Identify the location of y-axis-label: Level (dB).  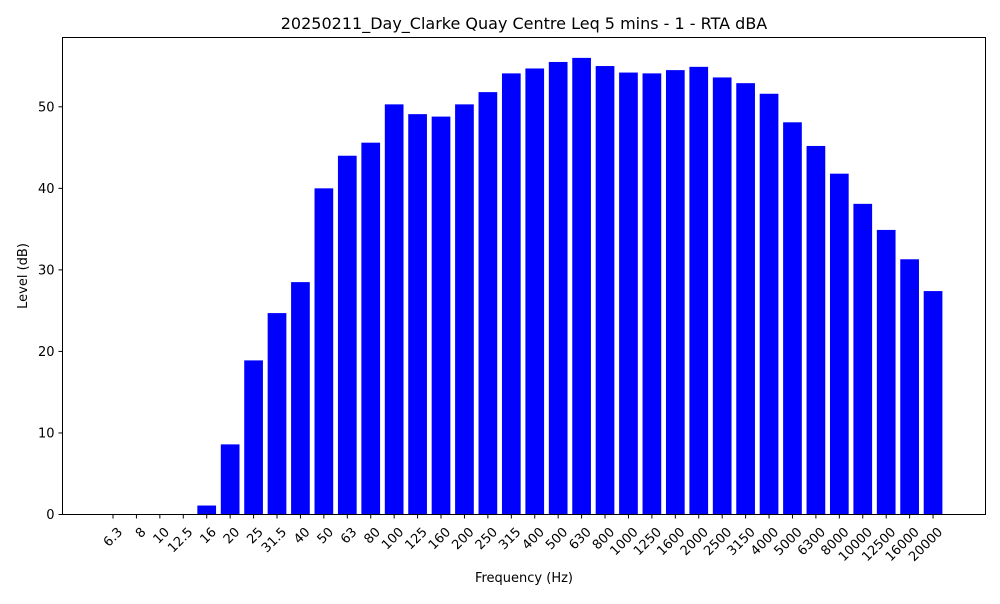
(23, 276).